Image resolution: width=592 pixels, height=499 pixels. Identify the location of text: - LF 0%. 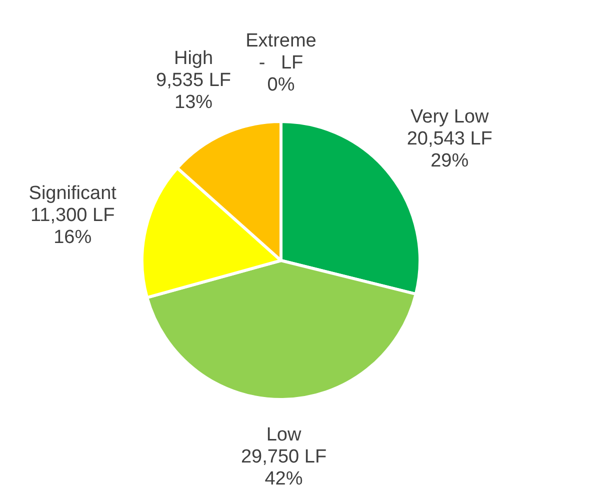
(281, 74).